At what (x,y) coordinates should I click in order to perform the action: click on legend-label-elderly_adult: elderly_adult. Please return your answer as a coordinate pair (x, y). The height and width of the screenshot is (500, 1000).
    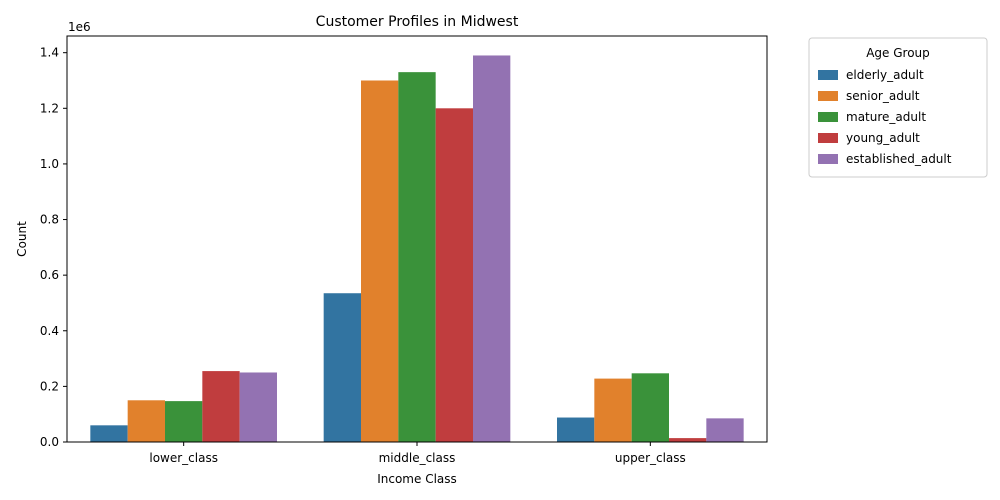
    Looking at the image, I should click on (885, 75).